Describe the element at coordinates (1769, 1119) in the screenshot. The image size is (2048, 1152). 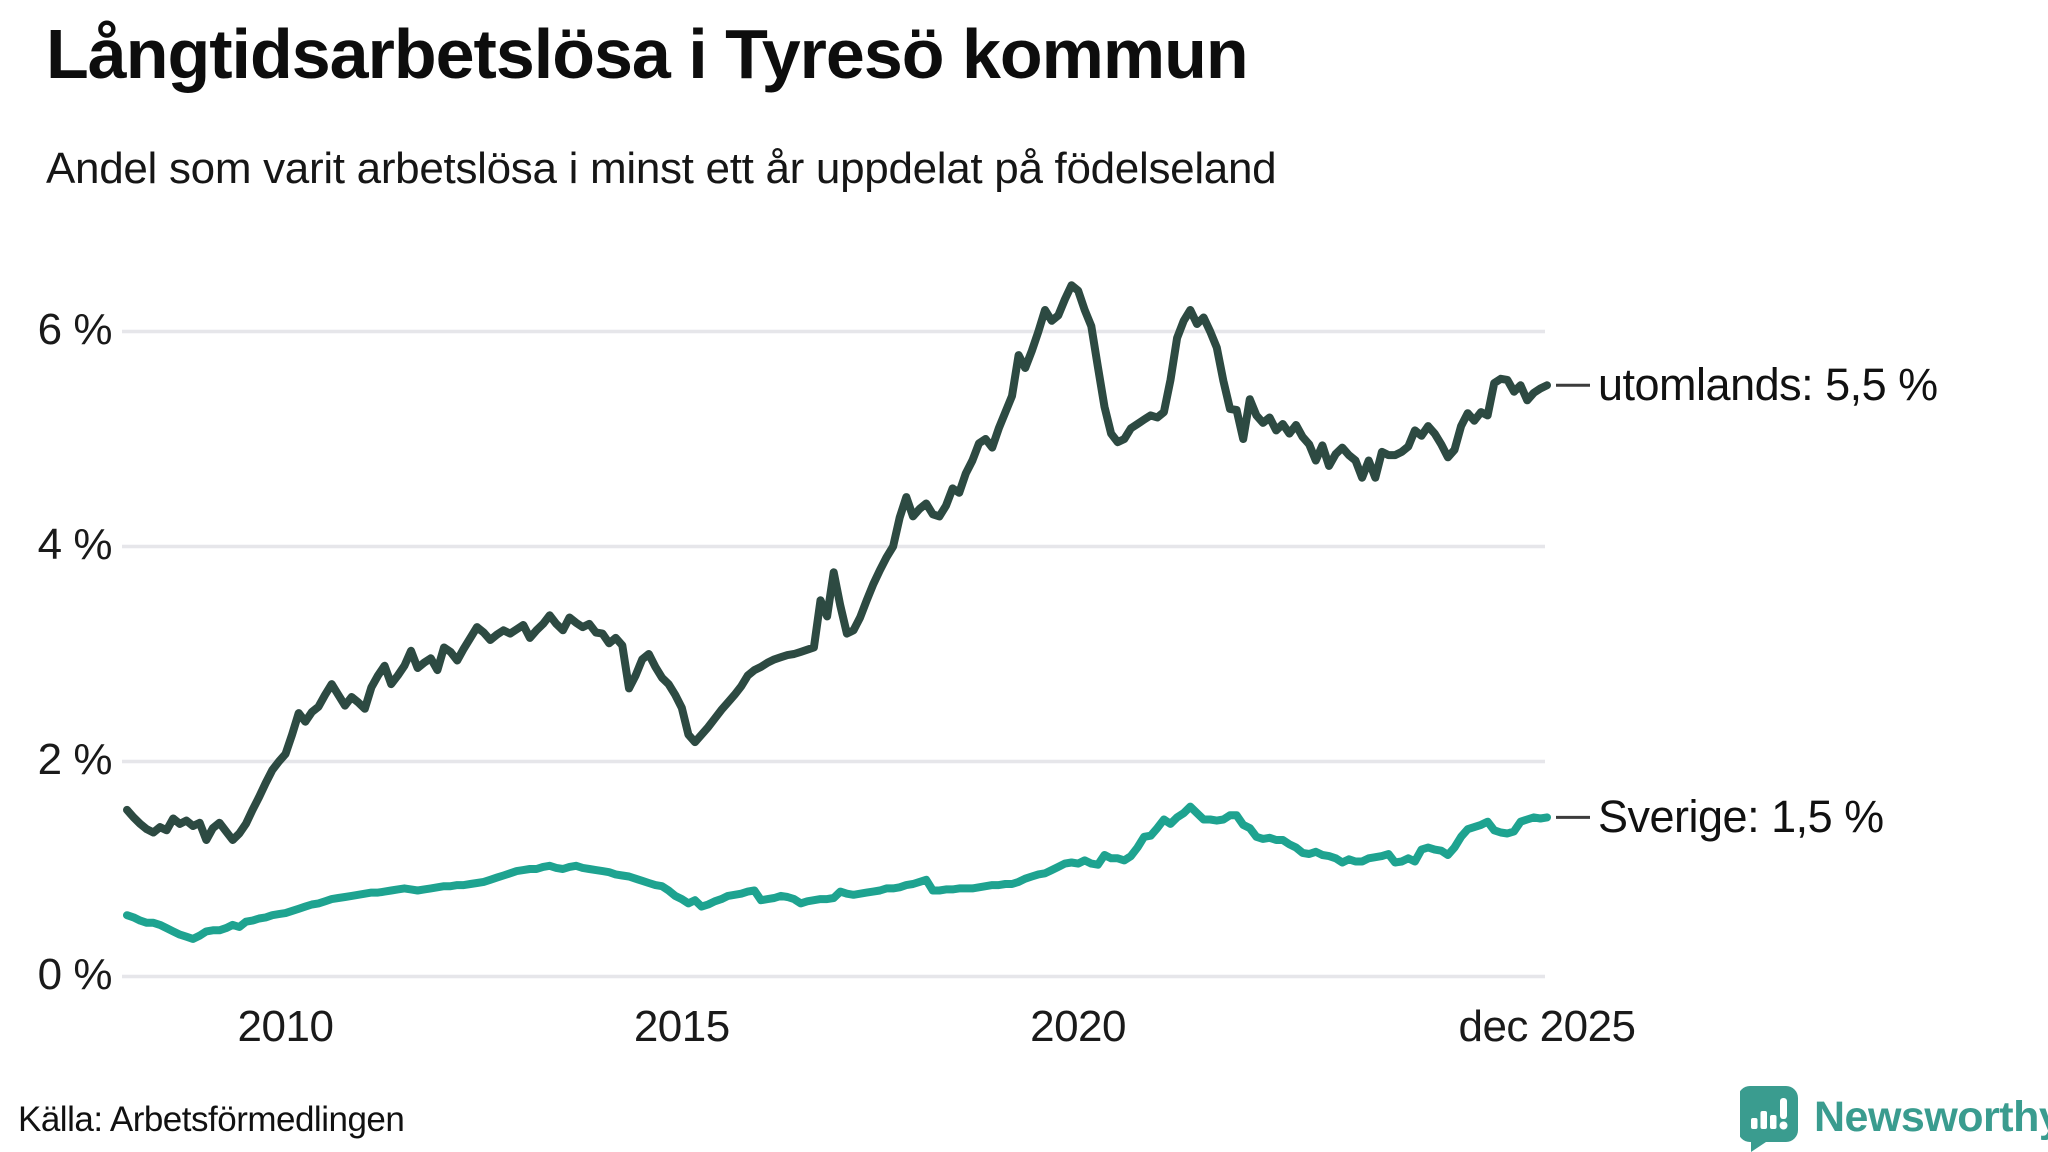
I see `newsworthy-logo-icon` at that location.